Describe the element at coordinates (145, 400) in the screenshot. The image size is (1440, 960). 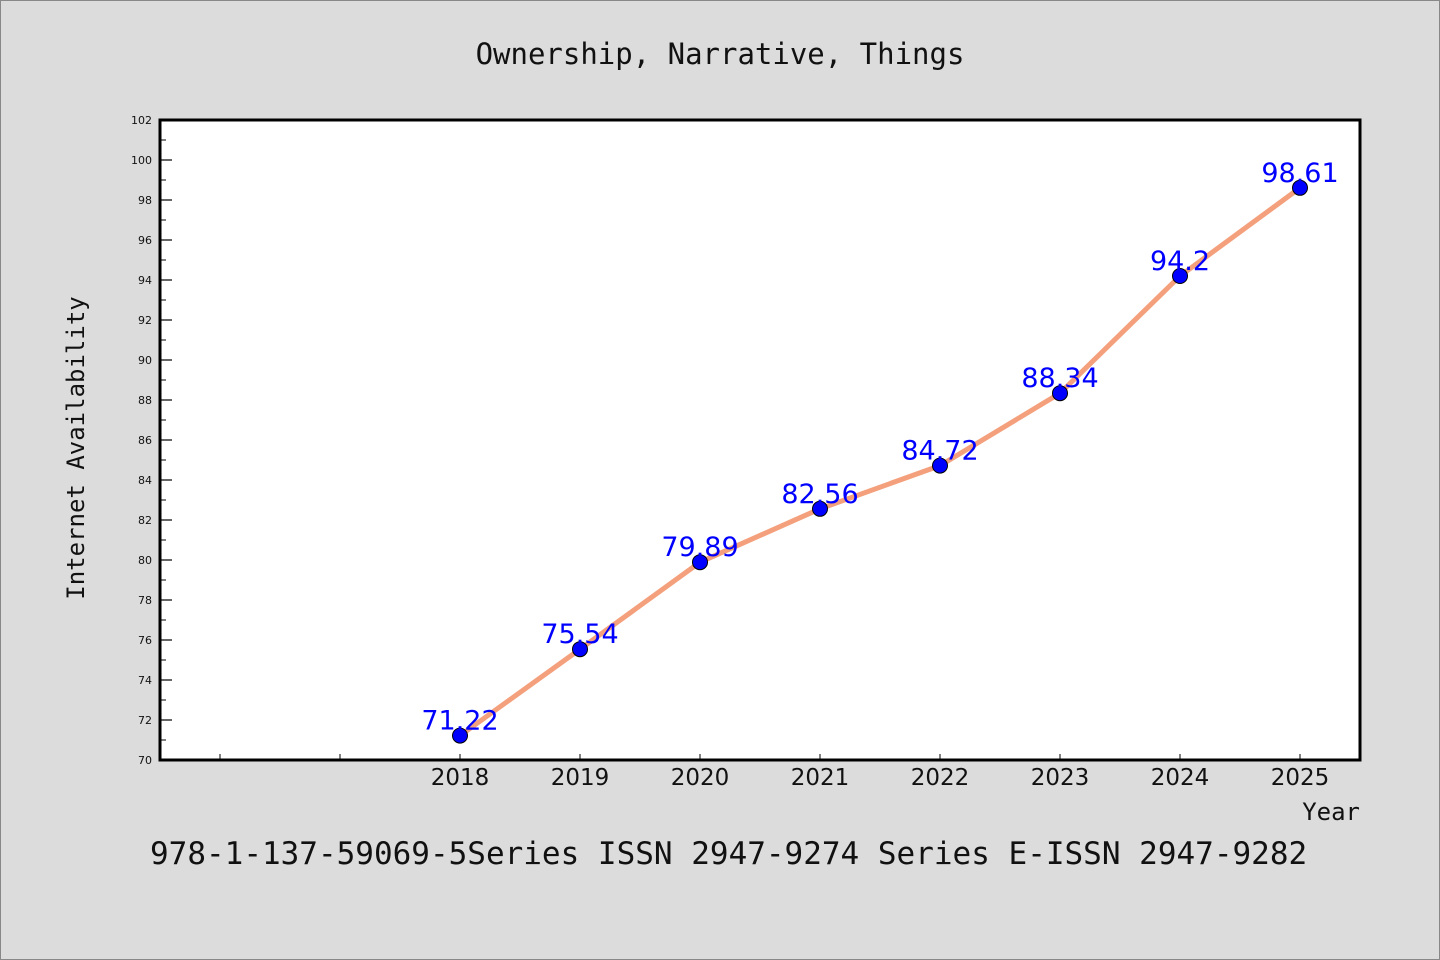
I see `y-tick-label: 88` at that location.